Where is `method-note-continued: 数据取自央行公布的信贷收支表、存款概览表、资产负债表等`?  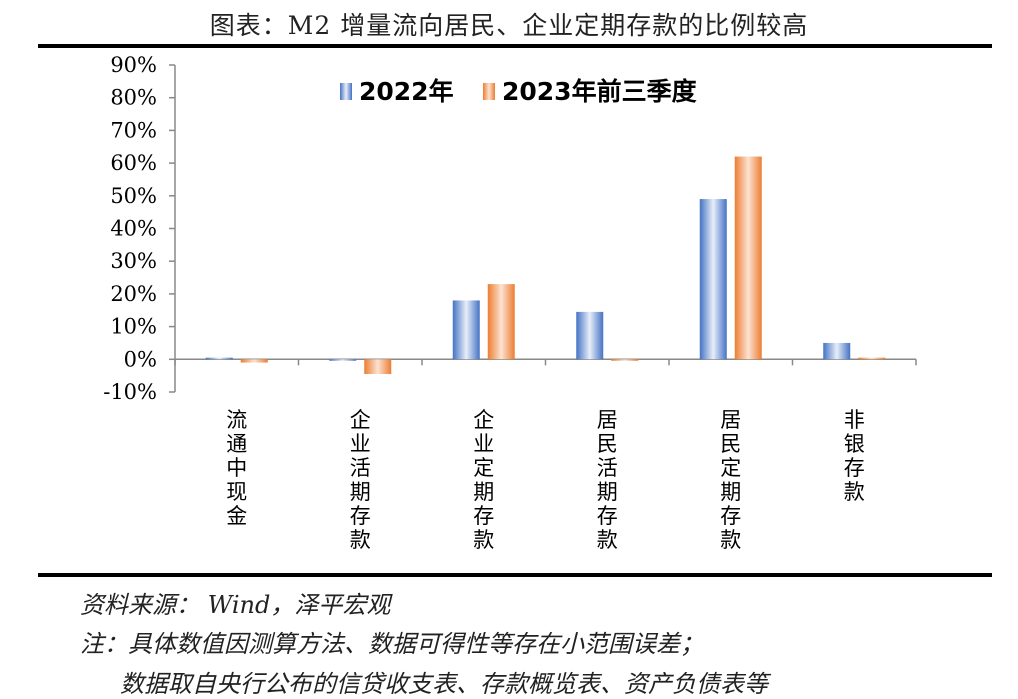
method-note-continued: 数据取自央行公布的信贷收支表、存款概览表、资产负债表等 is located at coordinates (444, 684).